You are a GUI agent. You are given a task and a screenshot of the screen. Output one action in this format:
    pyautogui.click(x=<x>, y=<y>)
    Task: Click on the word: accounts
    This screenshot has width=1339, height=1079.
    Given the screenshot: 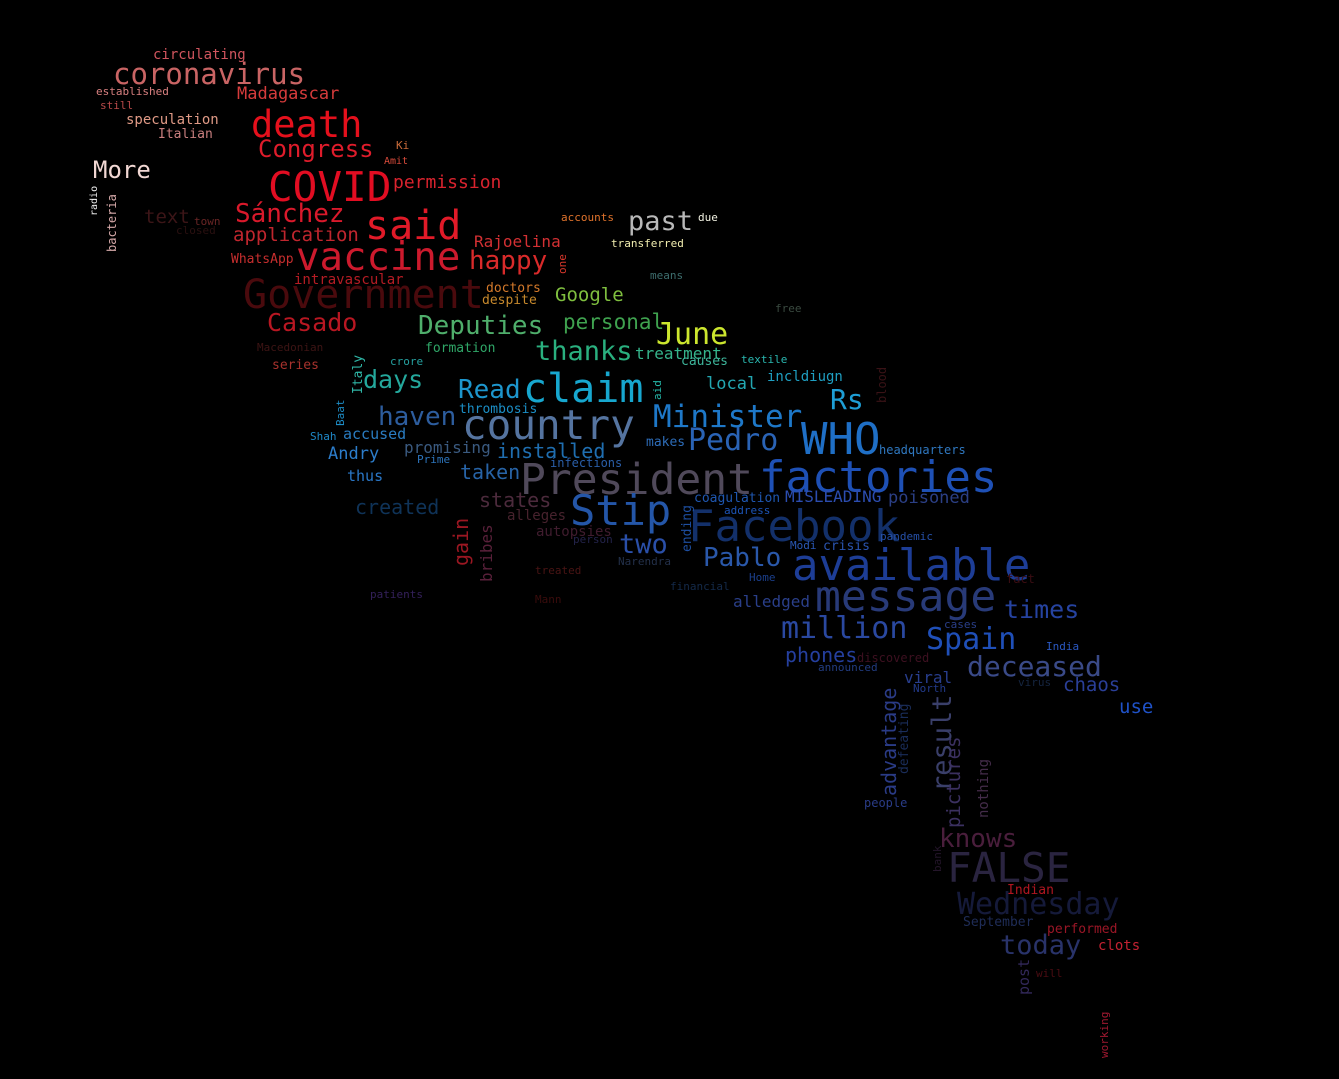 What is the action you would take?
    pyautogui.click(x=587, y=217)
    